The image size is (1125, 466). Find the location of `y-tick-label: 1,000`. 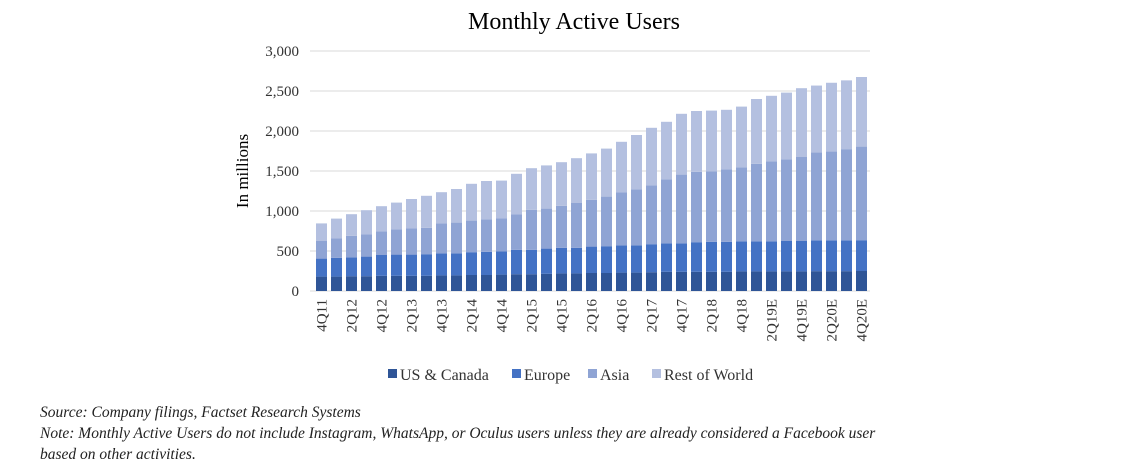

y-tick-label: 1,000 is located at coordinates (282, 212).